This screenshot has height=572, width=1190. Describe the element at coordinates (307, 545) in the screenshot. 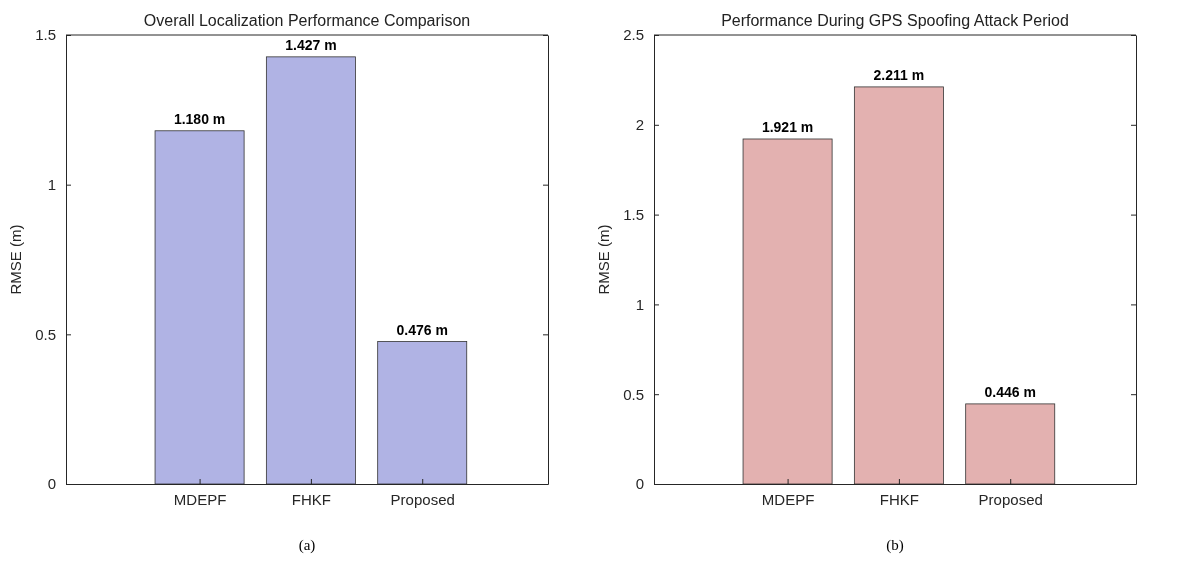

I see `text: (a)` at that location.